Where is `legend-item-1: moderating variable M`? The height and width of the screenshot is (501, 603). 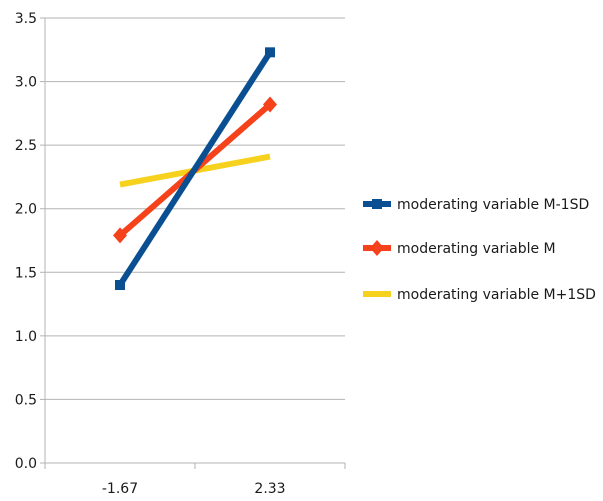 legend-item-1: moderating variable M is located at coordinates (459, 248).